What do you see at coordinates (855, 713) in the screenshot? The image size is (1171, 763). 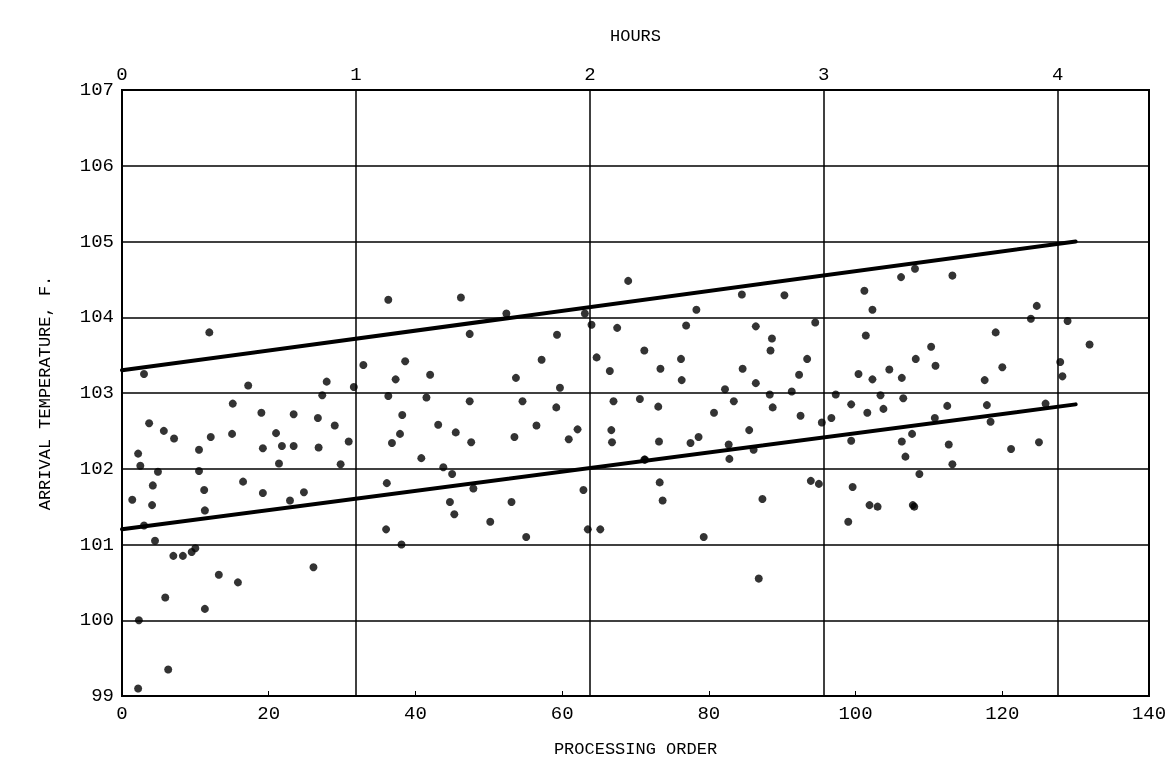 I see `x-tick-label: 100` at bounding box center [855, 713].